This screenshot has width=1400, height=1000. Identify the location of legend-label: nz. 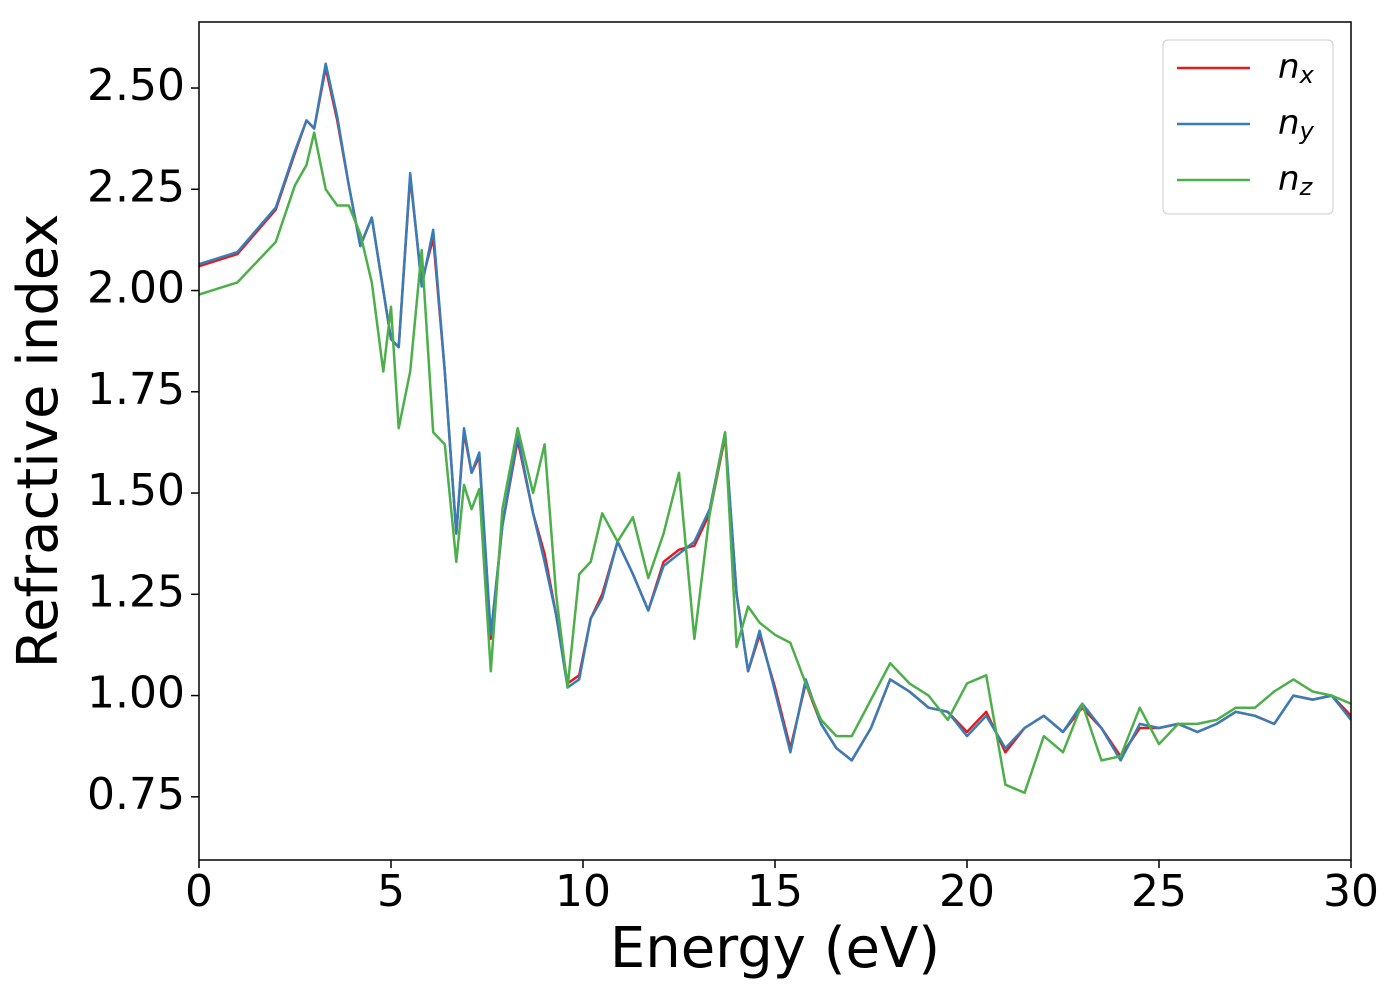
(1296, 180).